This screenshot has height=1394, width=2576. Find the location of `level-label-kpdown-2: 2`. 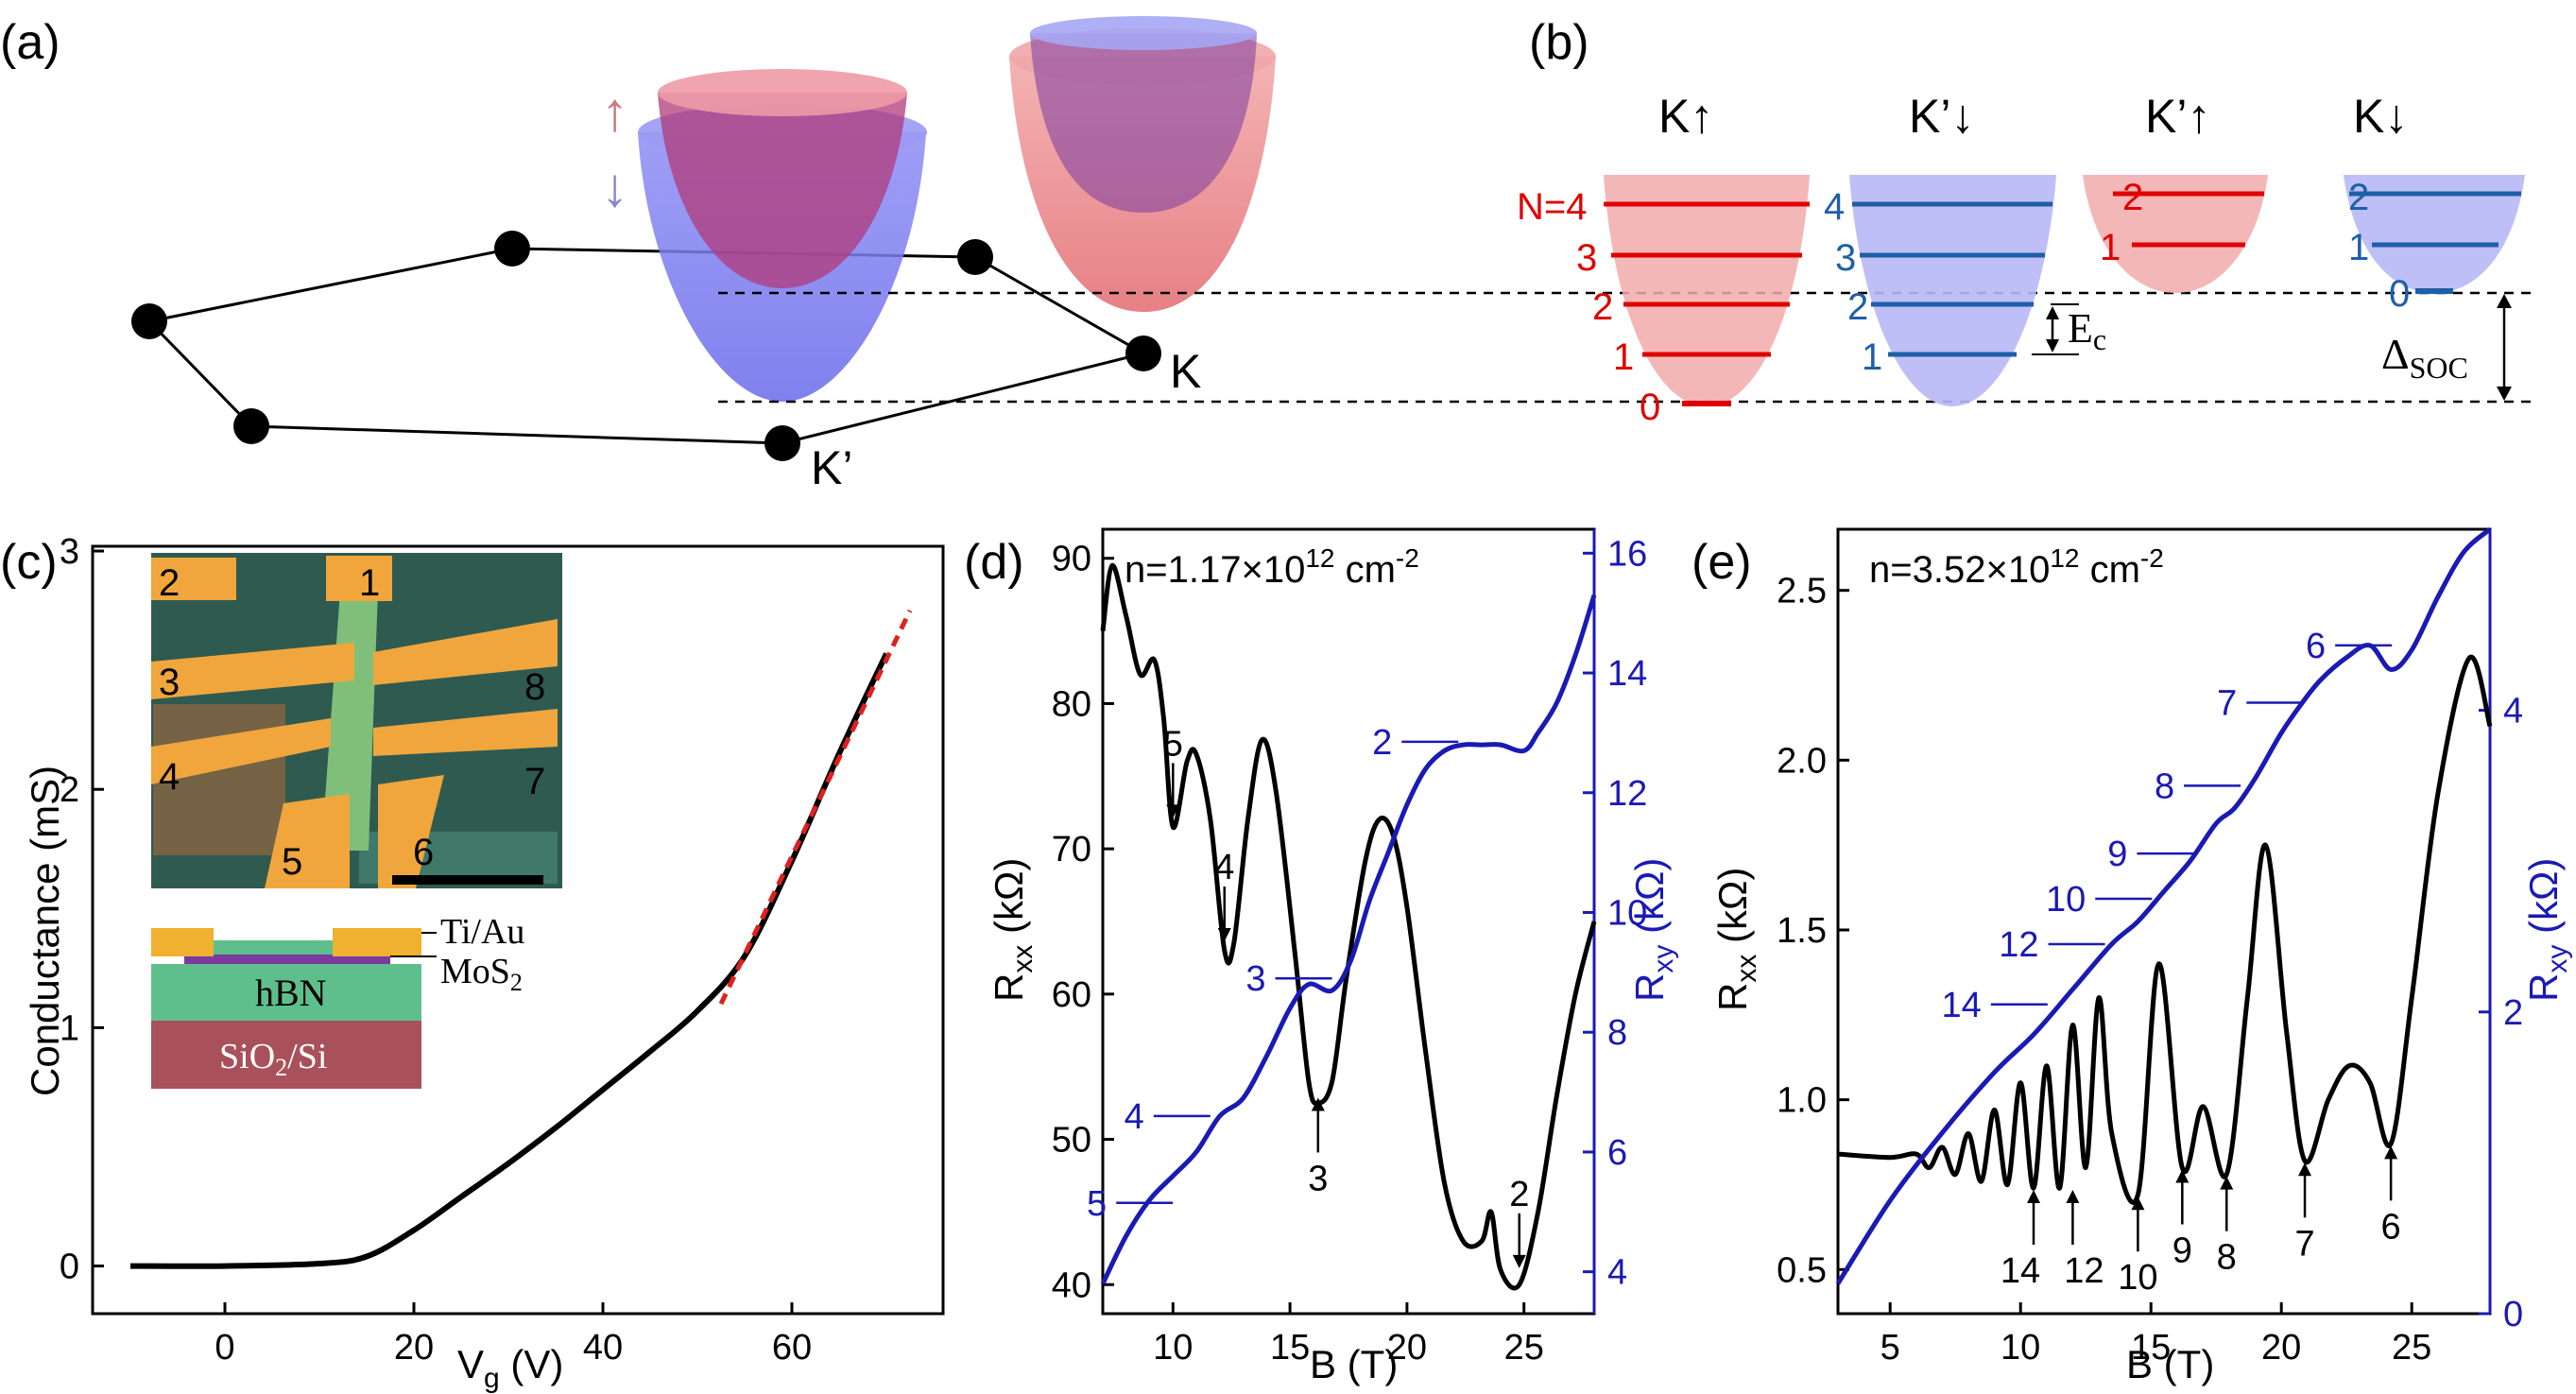

level-label-kpdown-2: 2 is located at coordinates (1857, 307).